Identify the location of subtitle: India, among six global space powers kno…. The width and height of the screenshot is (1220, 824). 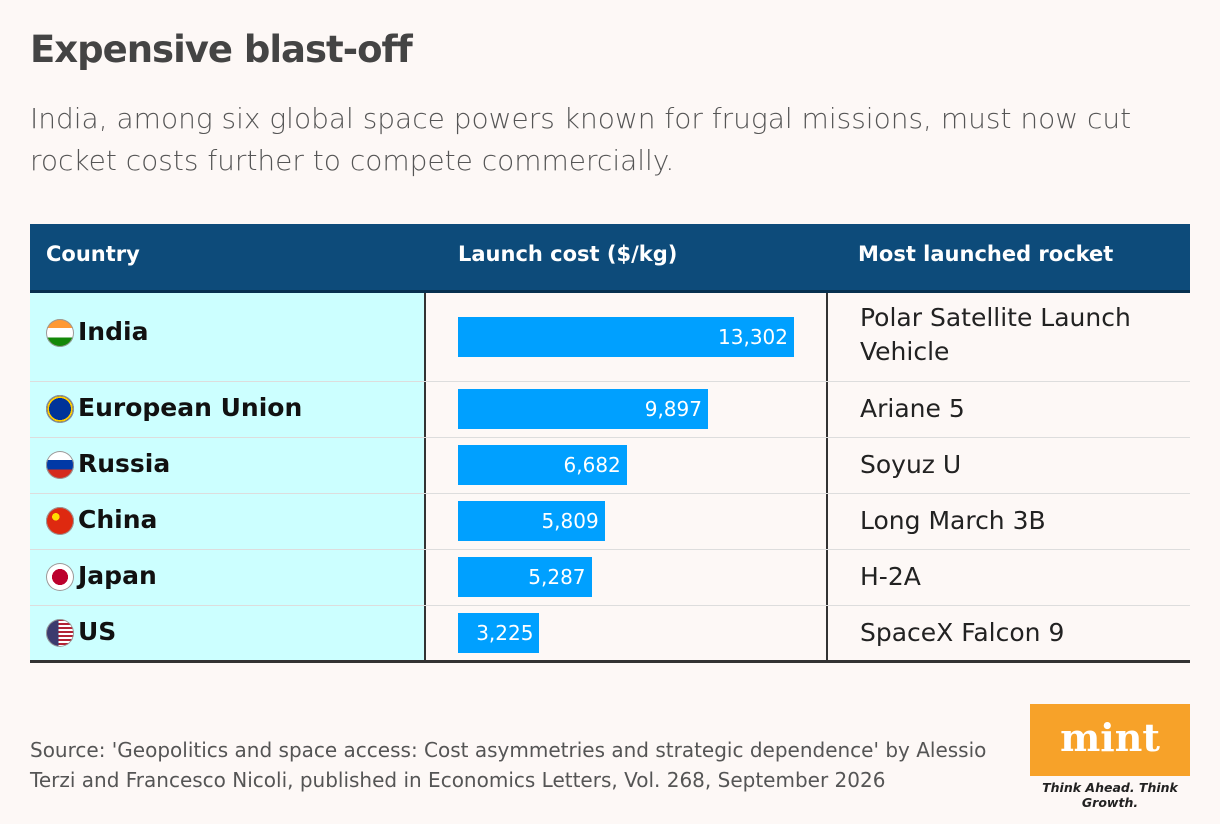
(581, 139).